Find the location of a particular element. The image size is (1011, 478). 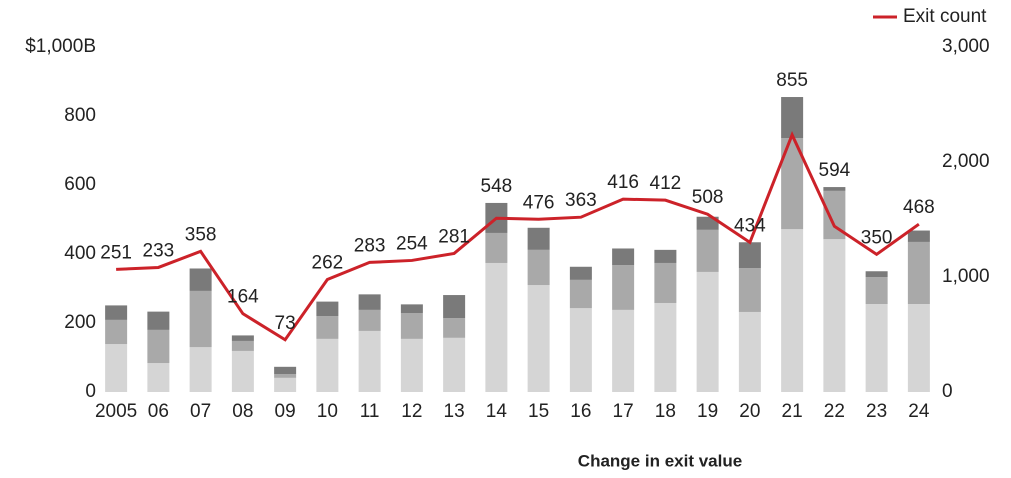

legend-label: Exit count is located at coordinates (945, 16).